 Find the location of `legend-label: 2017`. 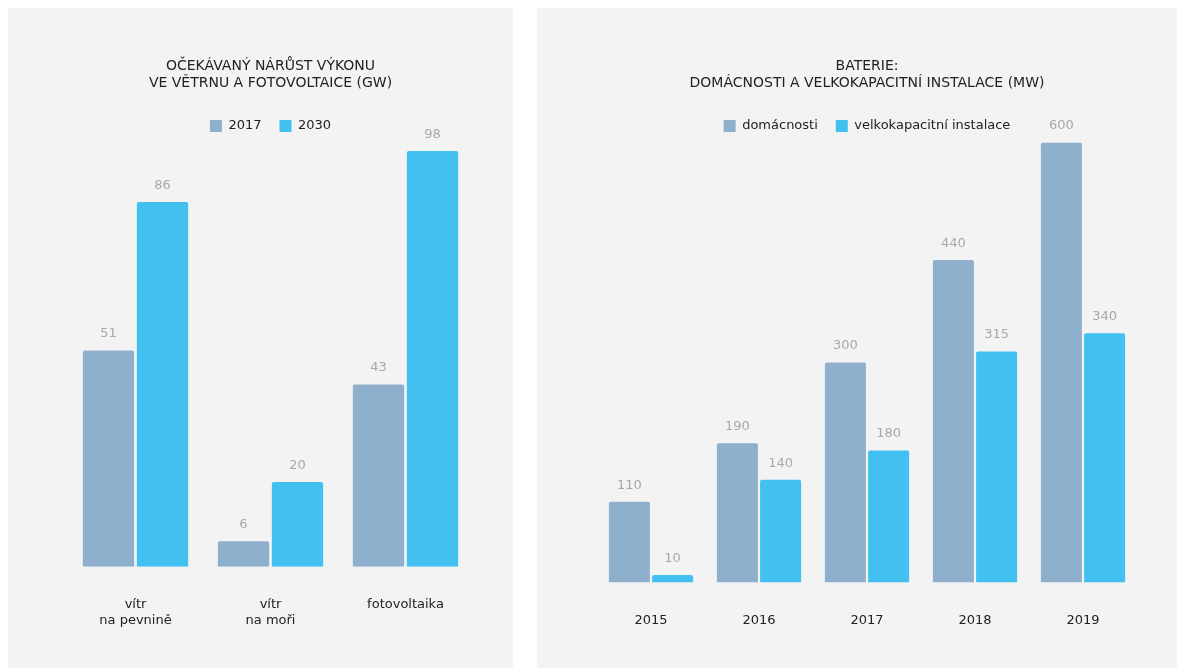

legend-label: 2017 is located at coordinates (245, 125).